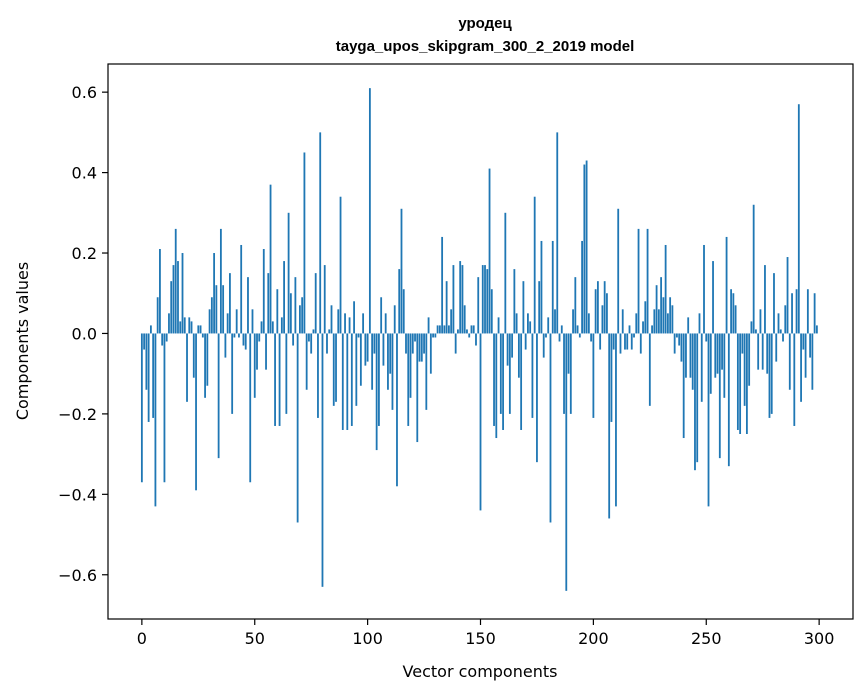  Describe the element at coordinates (84, 333) in the screenshot. I see `y-tick-label: 0.0` at that location.